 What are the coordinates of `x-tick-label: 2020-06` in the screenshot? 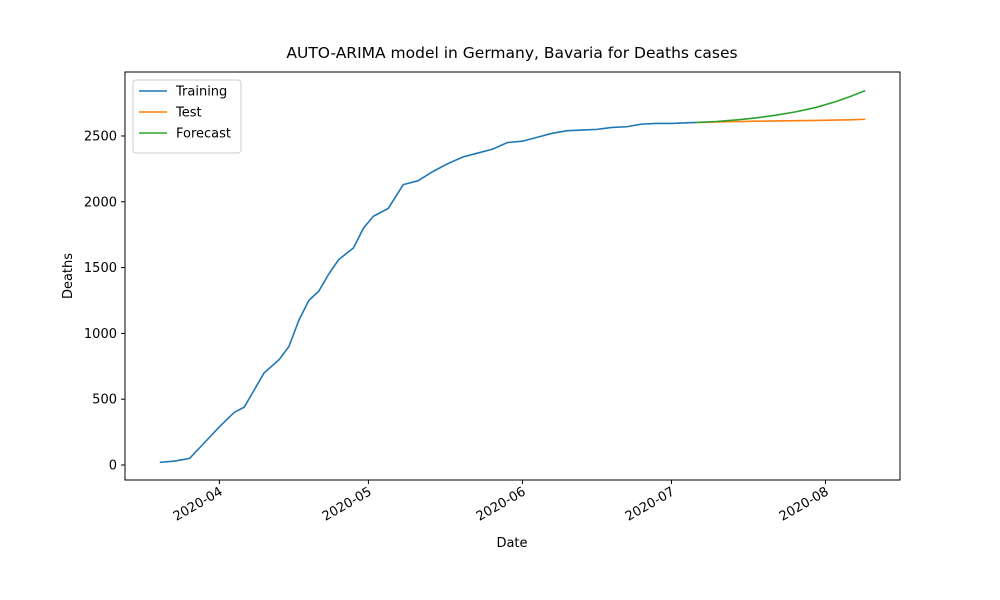 It's located at (501, 504).